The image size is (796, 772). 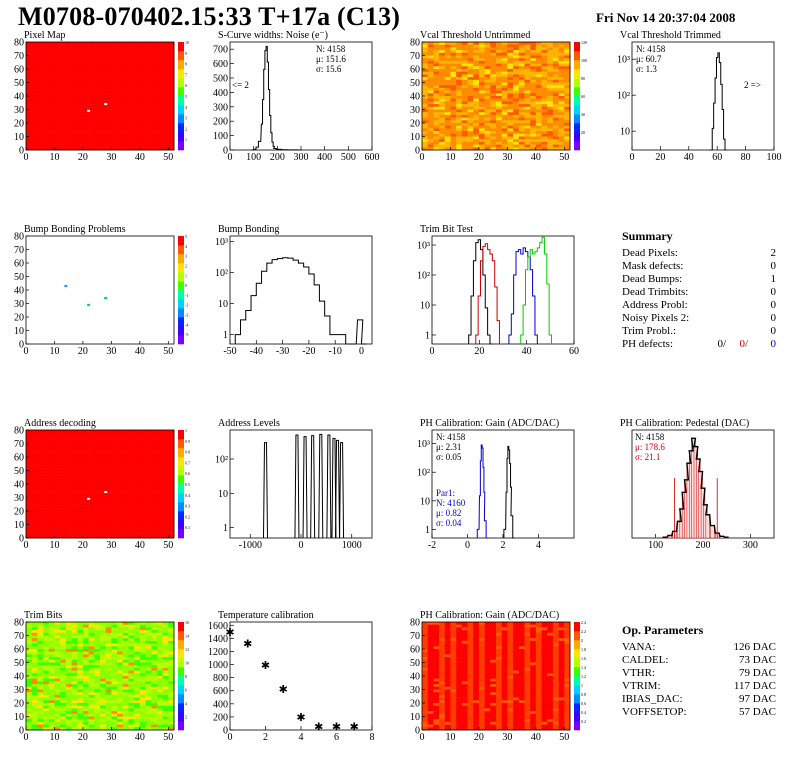 What do you see at coordinates (220, 122) in the screenshot?
I see `y-tick-label: 200` at bounding box center [220, 122].